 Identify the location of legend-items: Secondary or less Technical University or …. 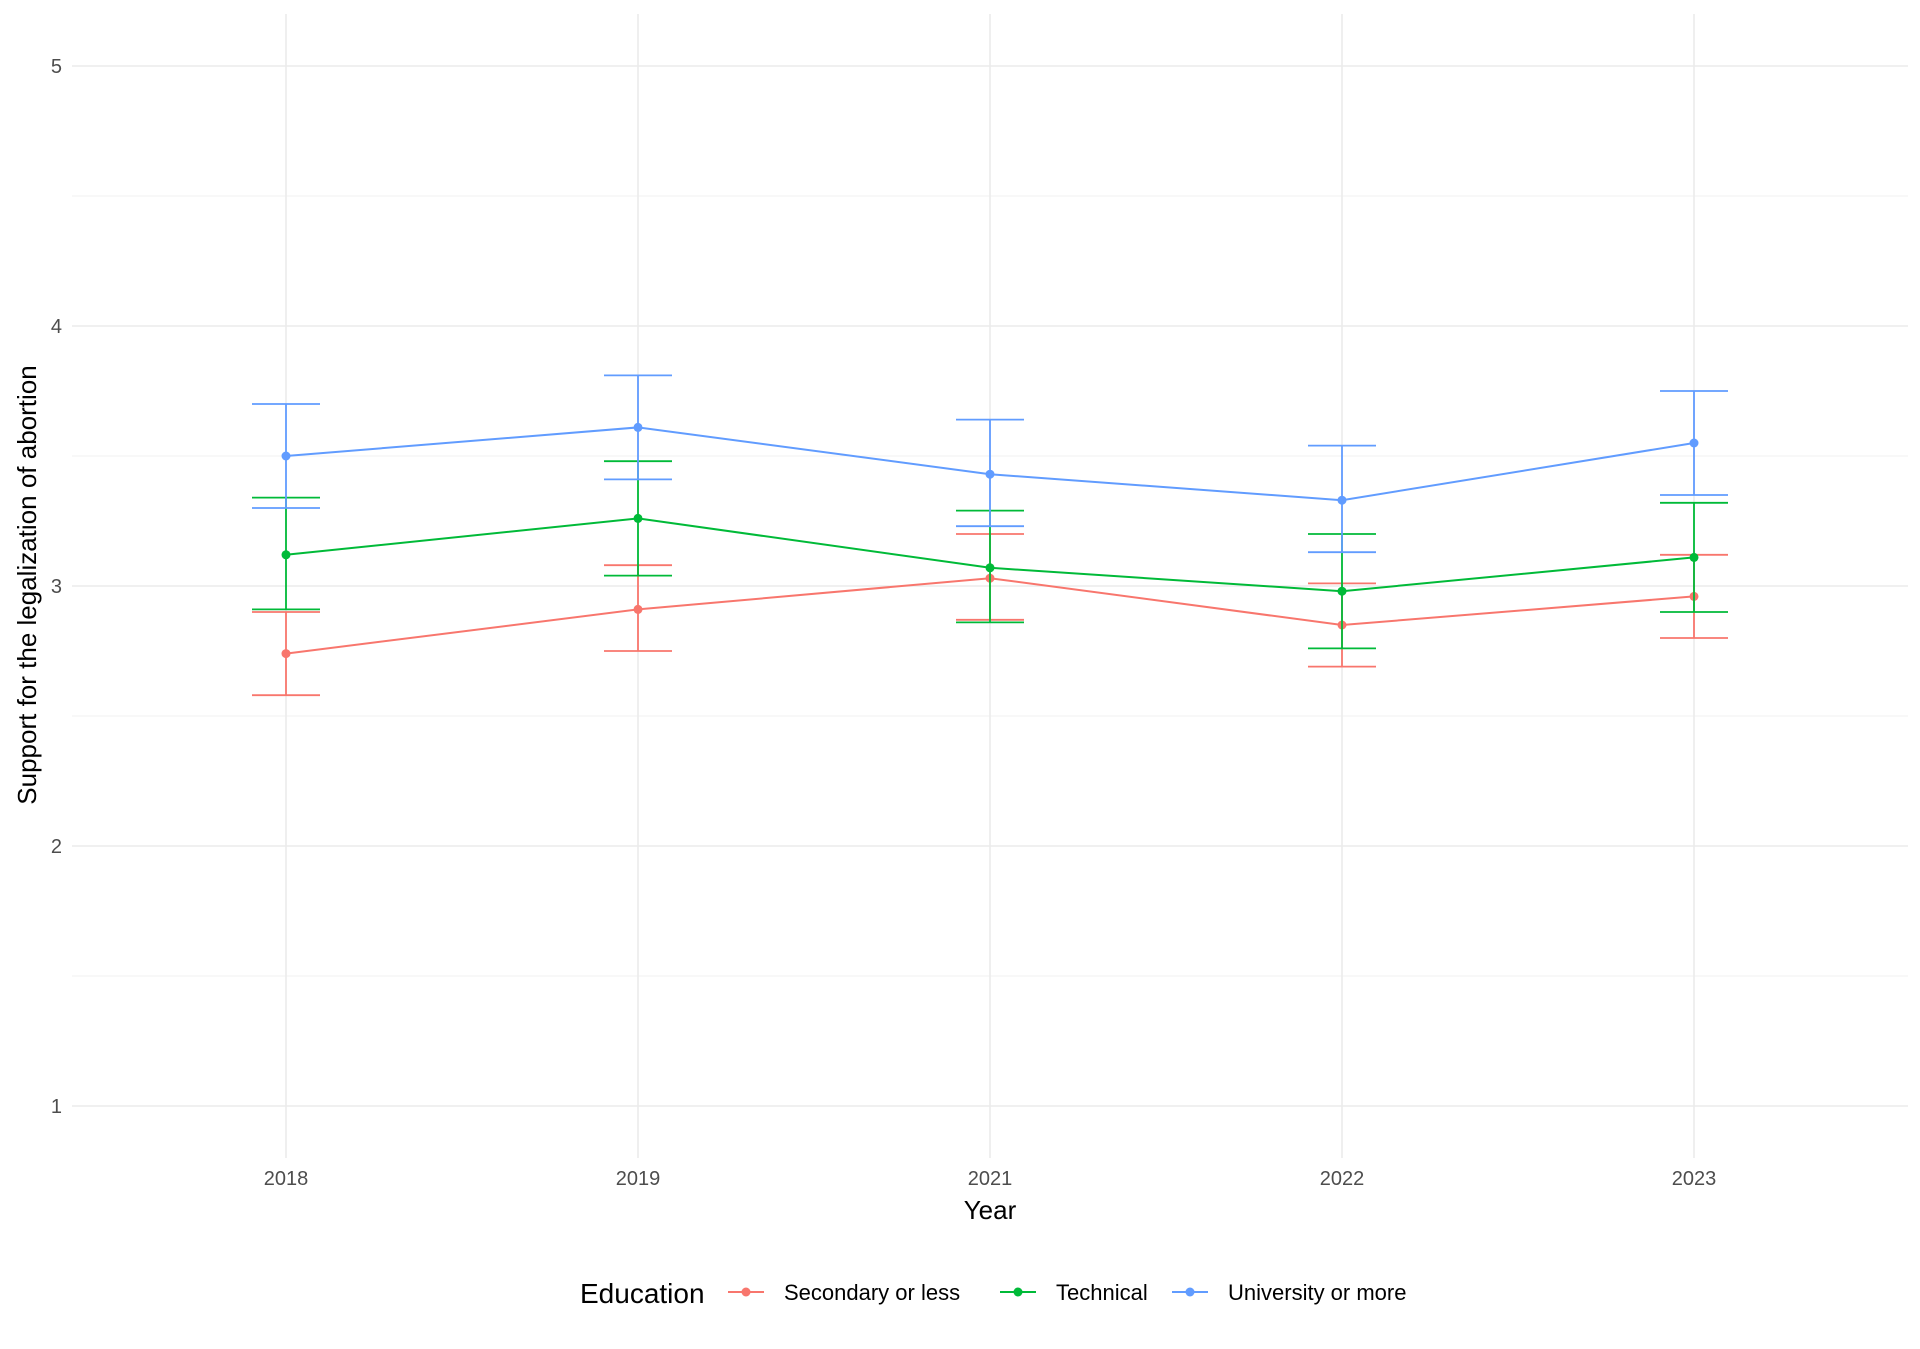
(1067, 1292).